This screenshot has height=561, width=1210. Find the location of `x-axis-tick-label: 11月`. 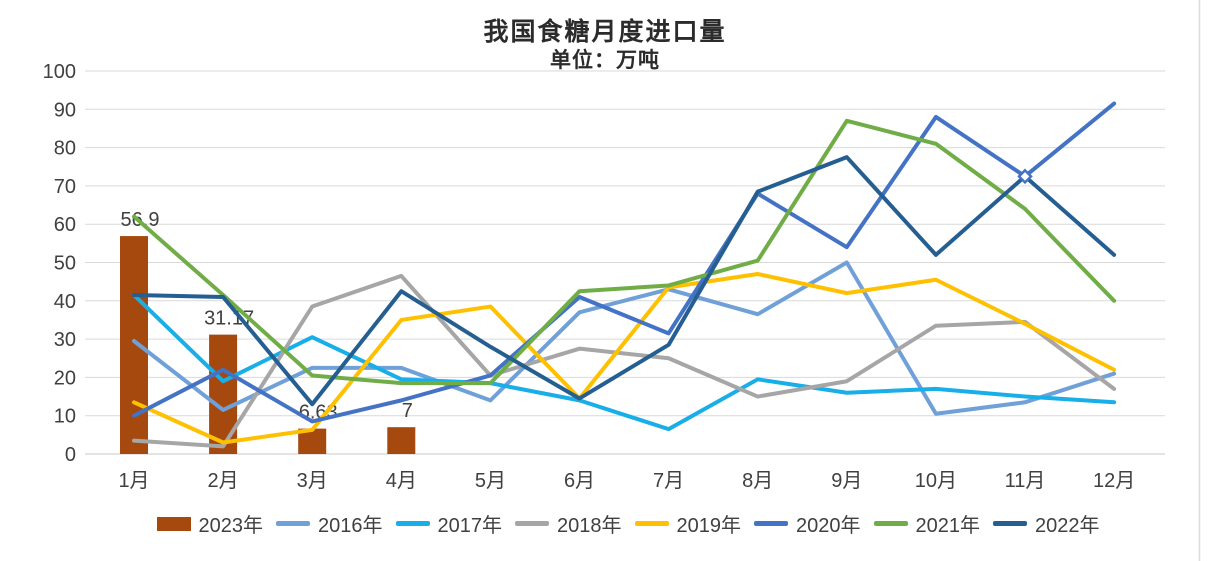

x-axis-tick-label: 11月 is located at coordinates (1025, 481).